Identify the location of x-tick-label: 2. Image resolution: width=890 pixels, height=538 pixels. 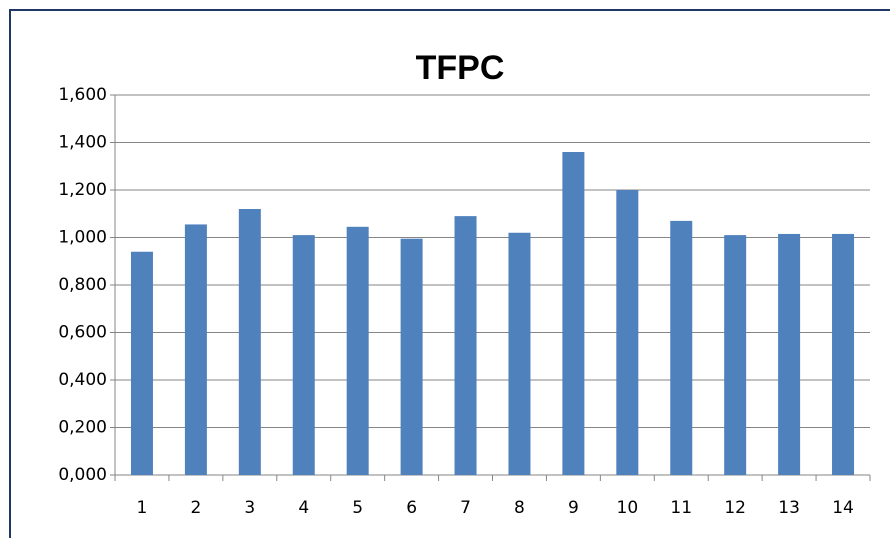
(195, 508).